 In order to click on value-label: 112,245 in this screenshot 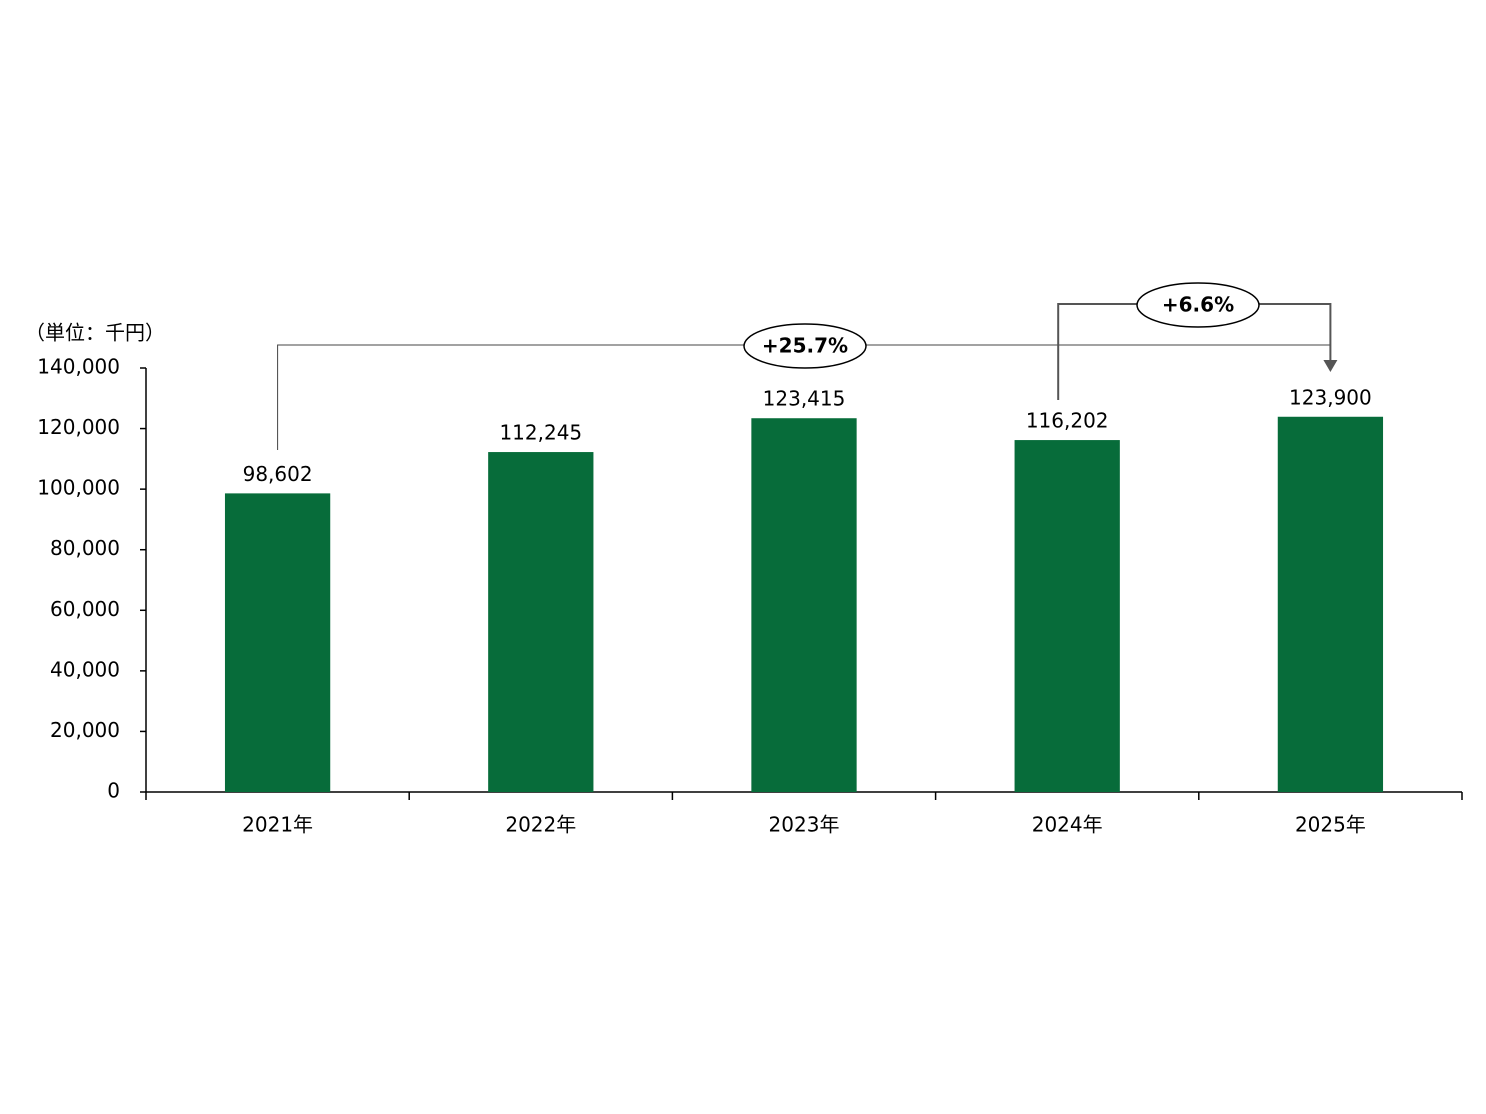, I will do `click(540, 433)`.